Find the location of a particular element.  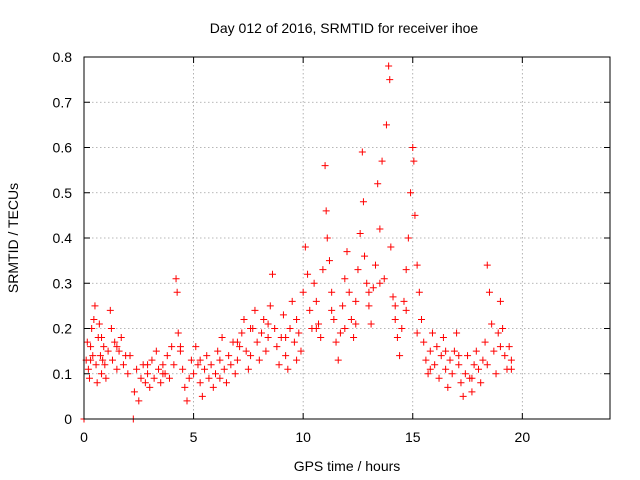

x-tick-label: 5 is located at coordinates (194, 437).